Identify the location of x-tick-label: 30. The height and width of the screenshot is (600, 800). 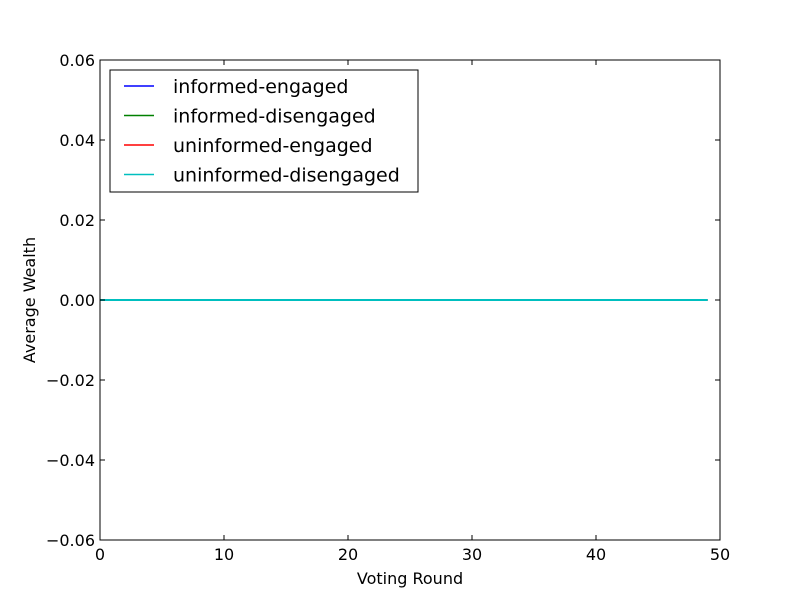
(472, 554).